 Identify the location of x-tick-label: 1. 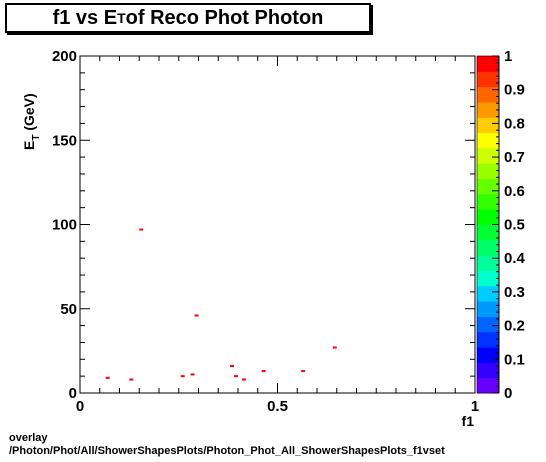
(475, 406).